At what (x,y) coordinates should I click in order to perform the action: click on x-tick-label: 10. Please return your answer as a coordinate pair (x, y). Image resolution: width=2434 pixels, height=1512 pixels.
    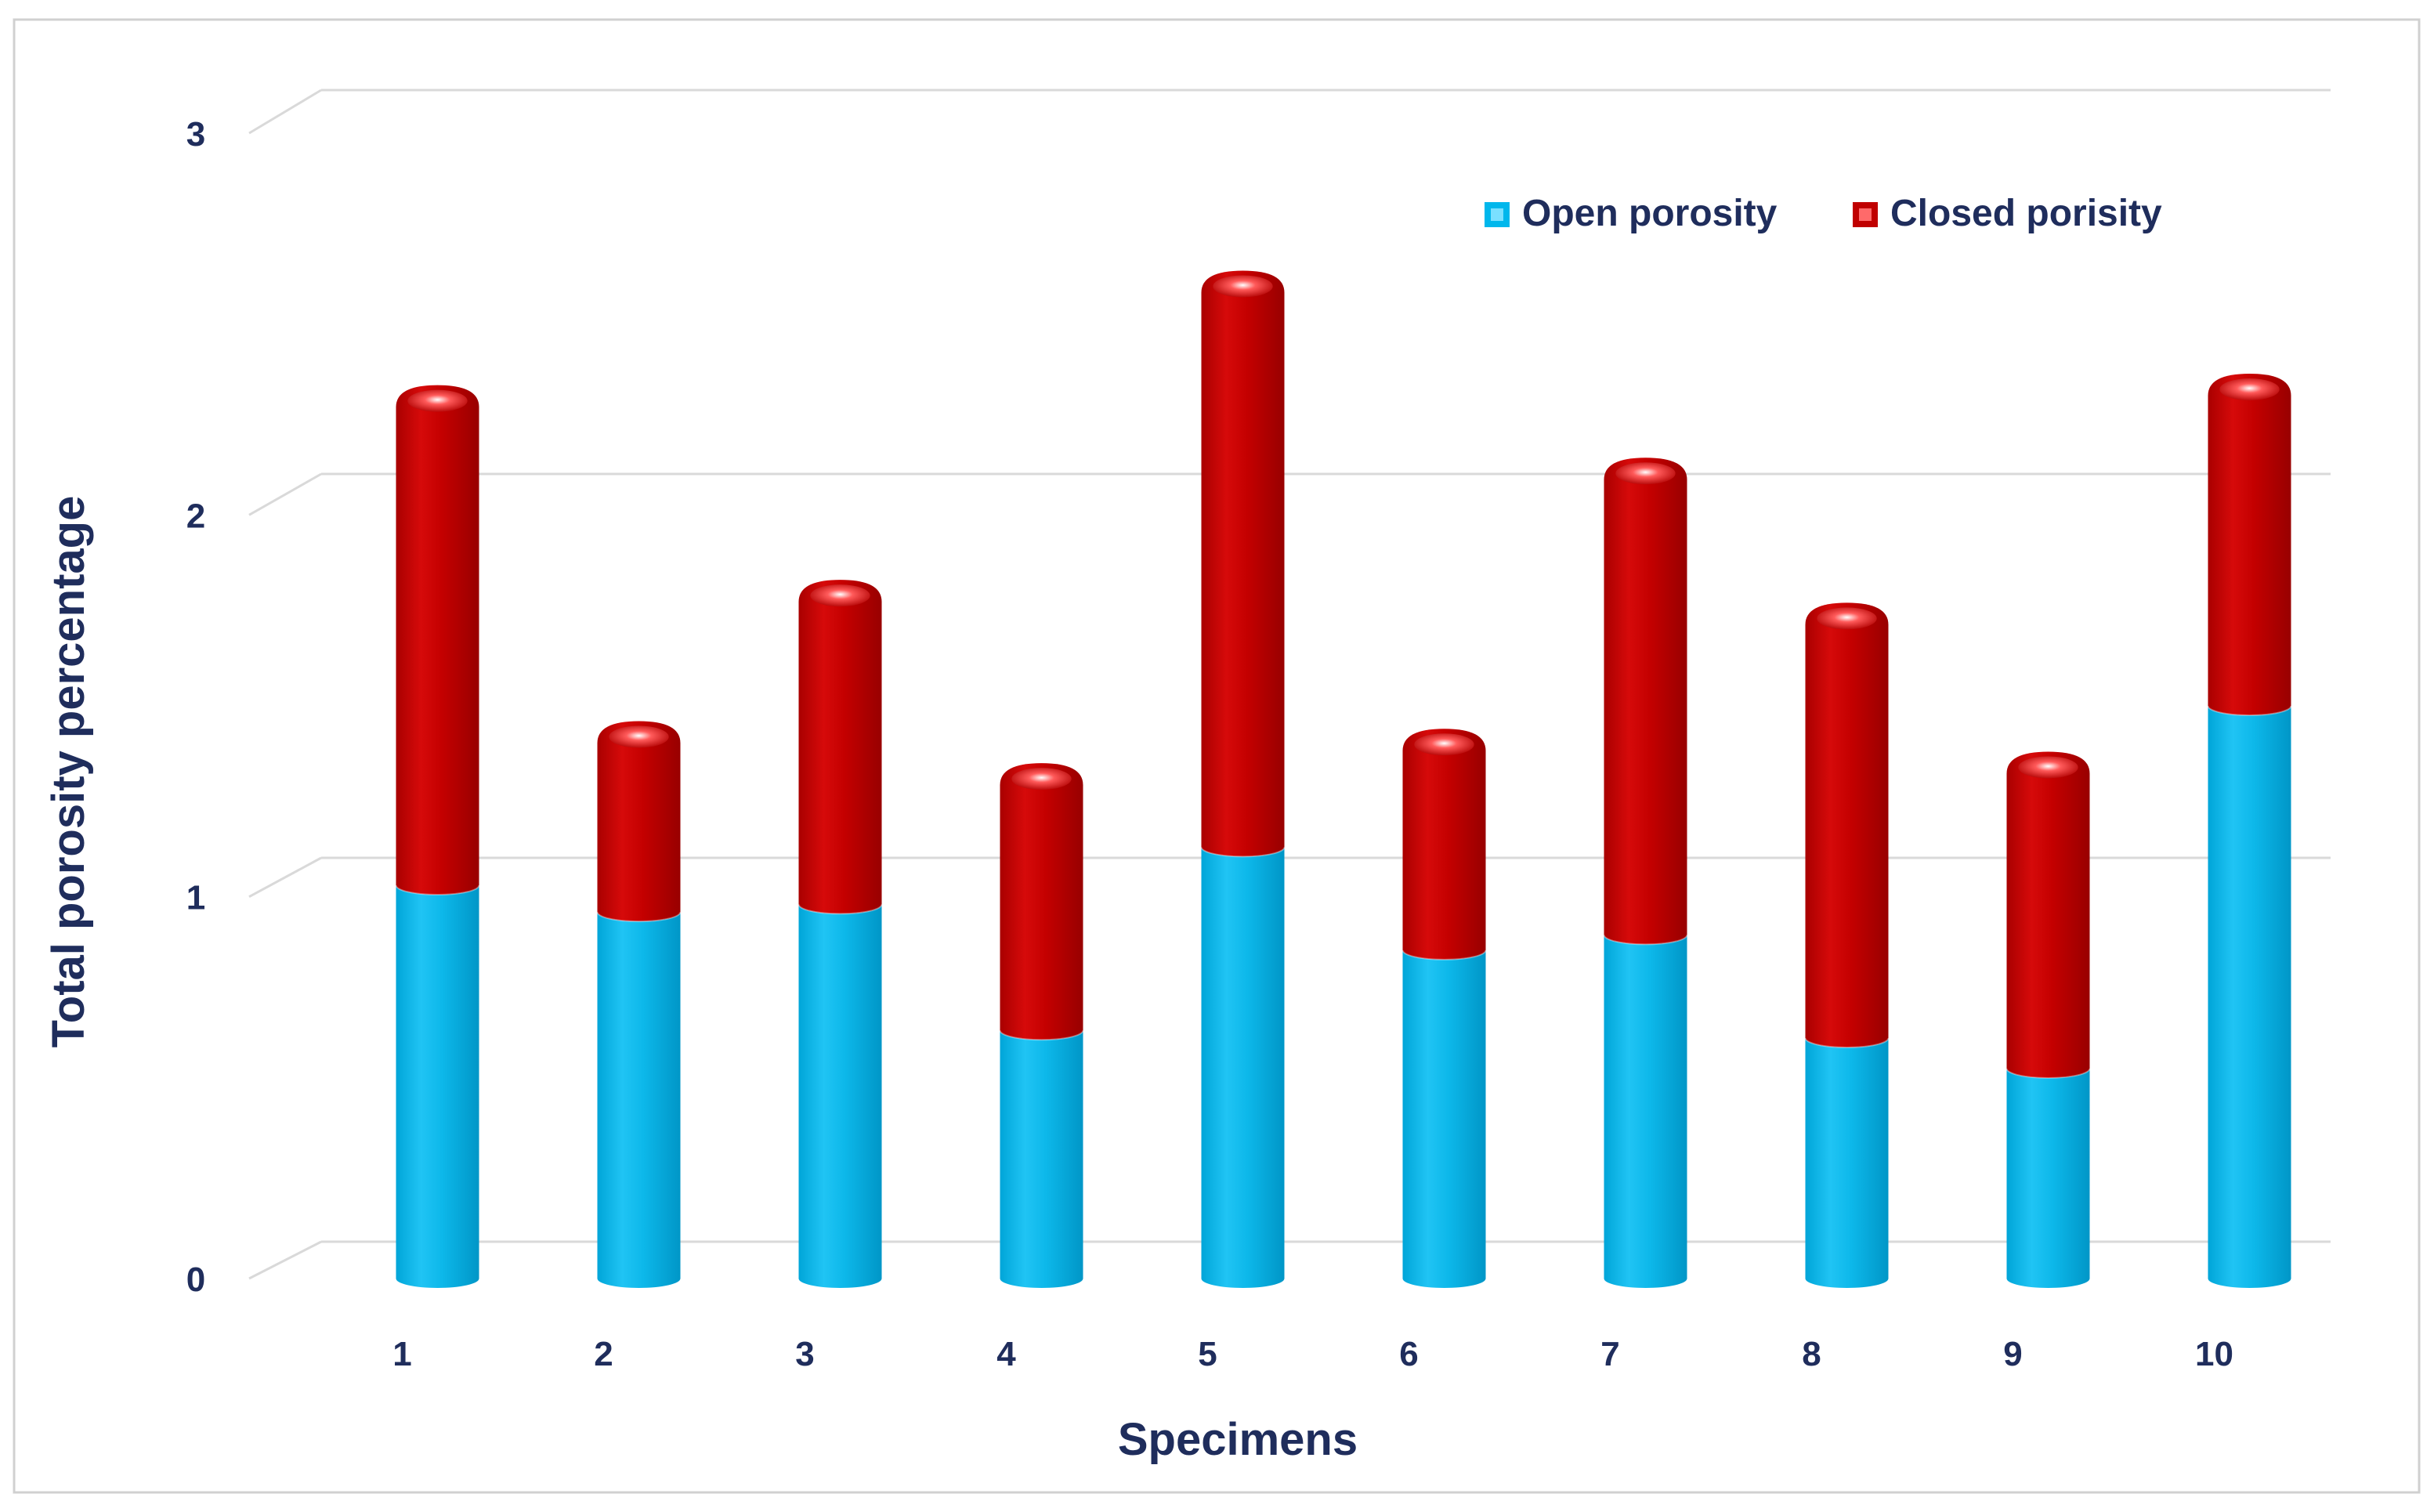
    Looking at the image, I should click on (2214, 1354).